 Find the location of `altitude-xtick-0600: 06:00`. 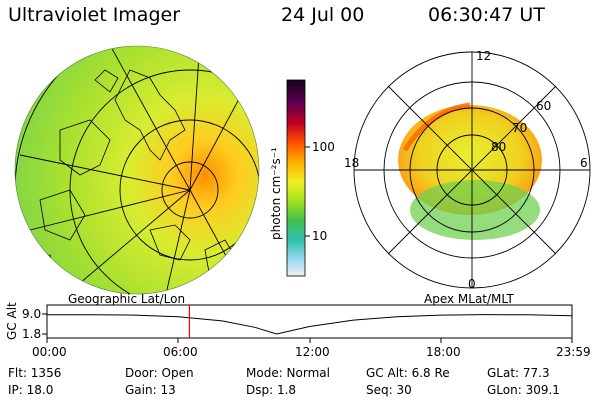

altitude-xtick-0600: 06:00 is located at coordinates (180, 352).